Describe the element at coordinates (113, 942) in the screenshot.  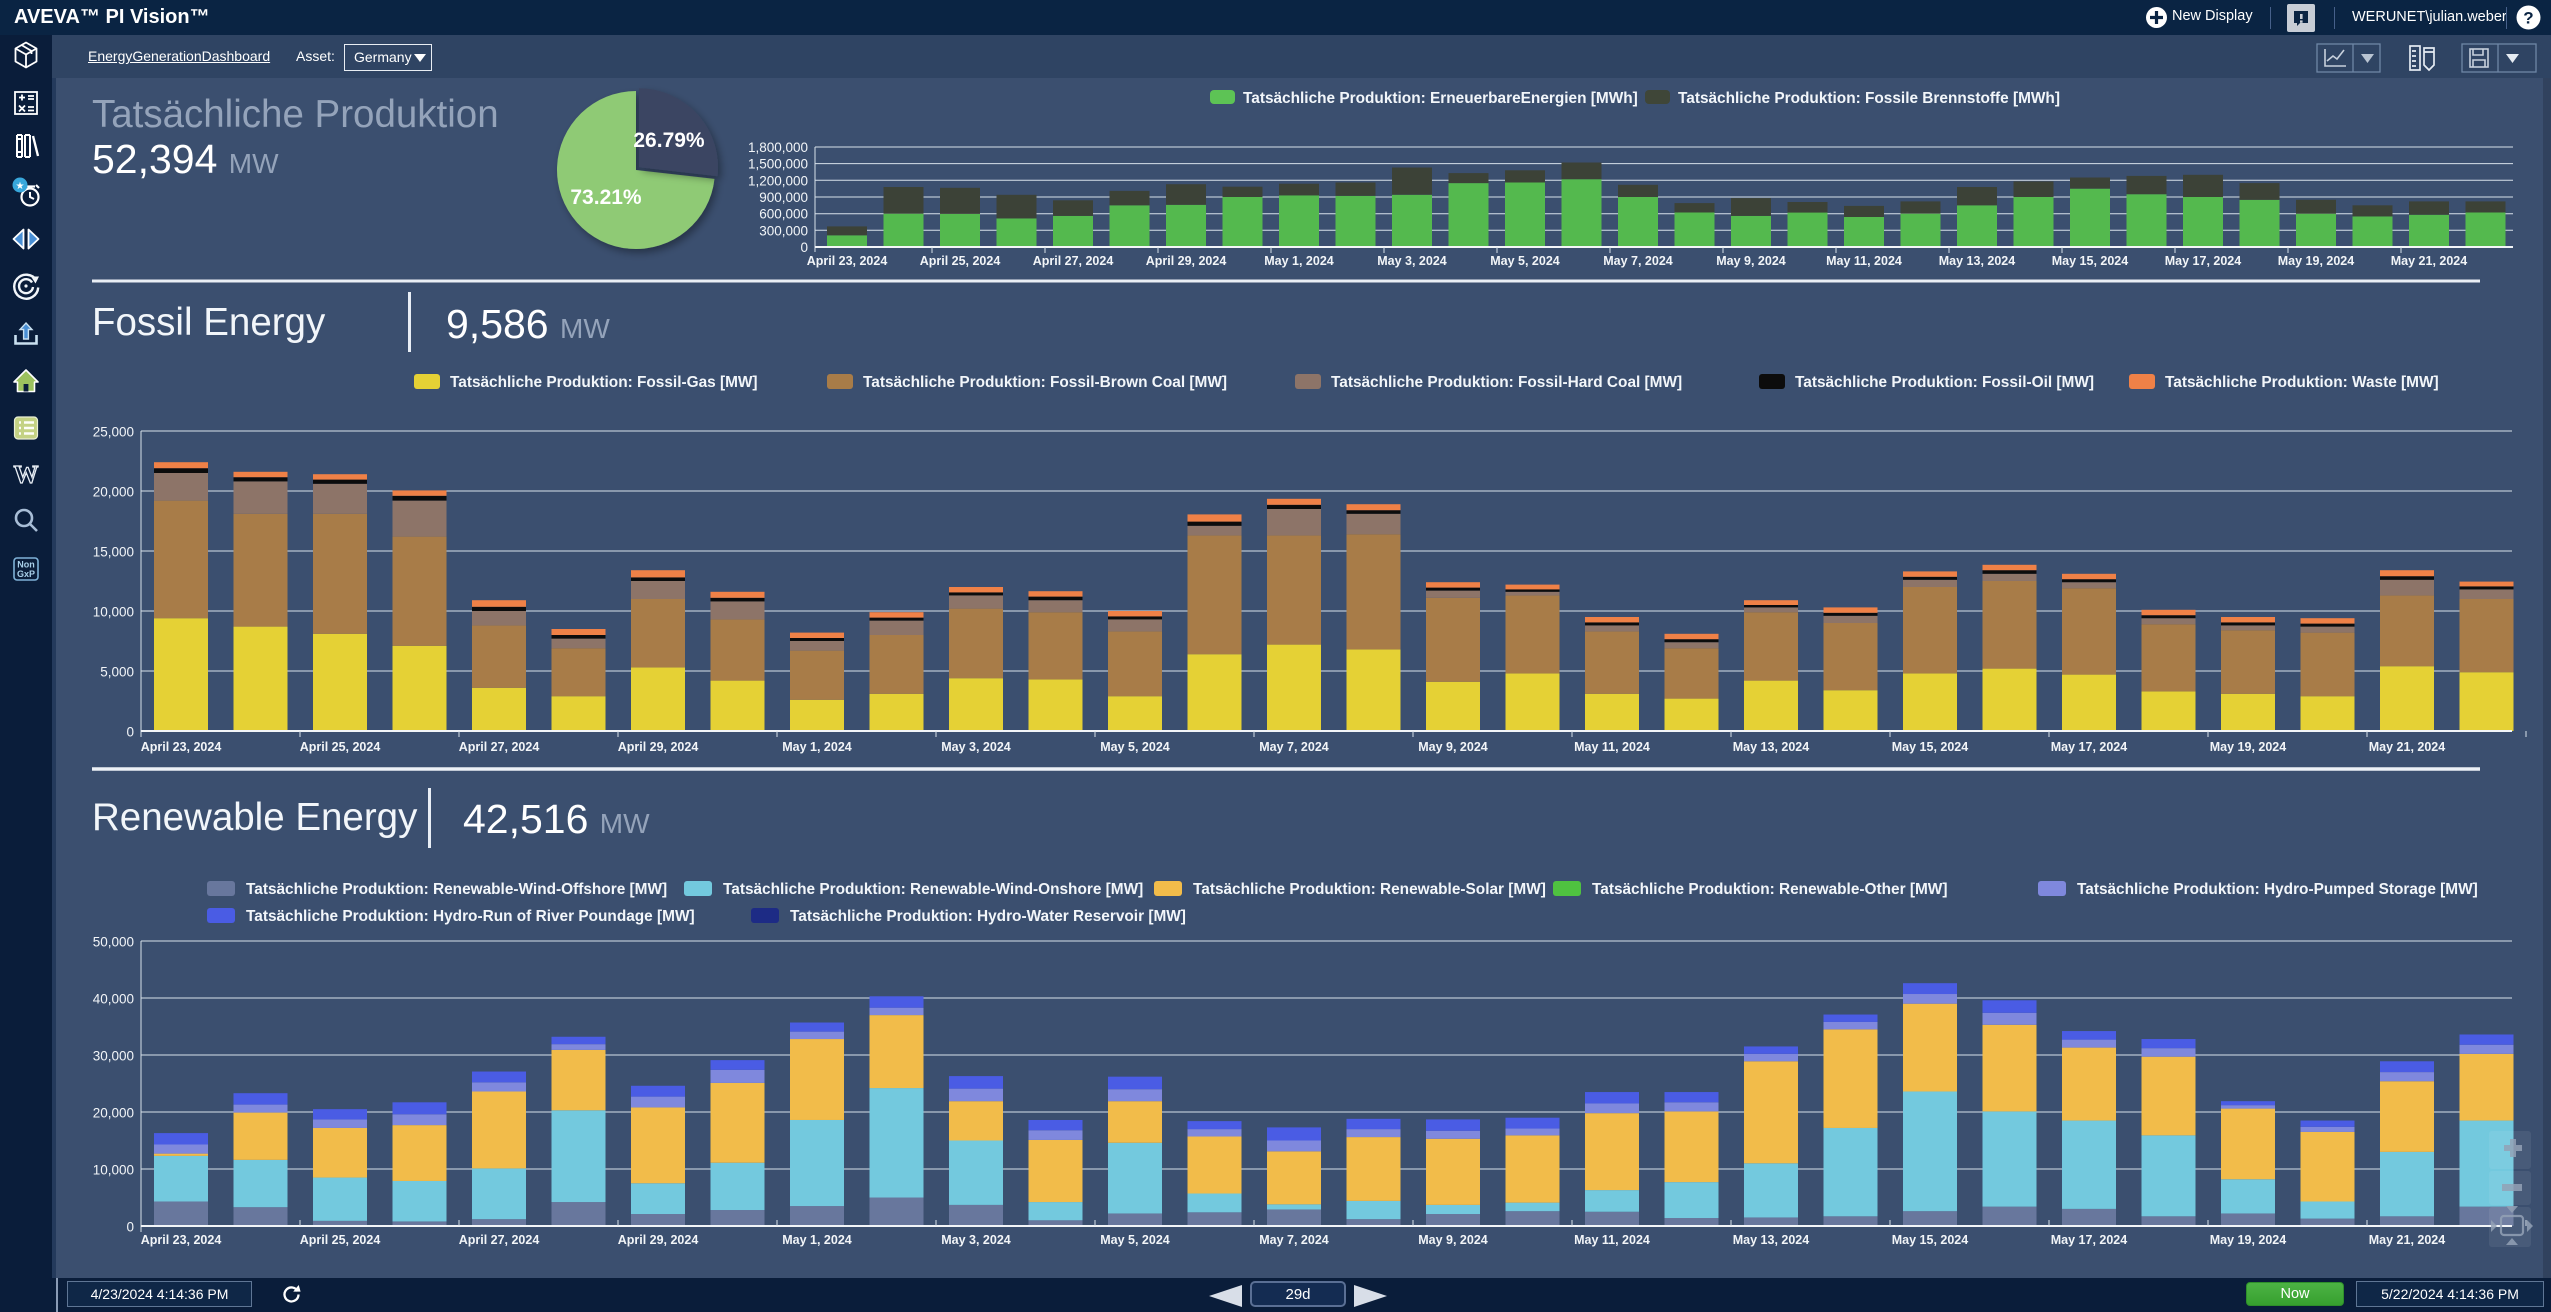
I see `svg-text: 50,000` at that location.